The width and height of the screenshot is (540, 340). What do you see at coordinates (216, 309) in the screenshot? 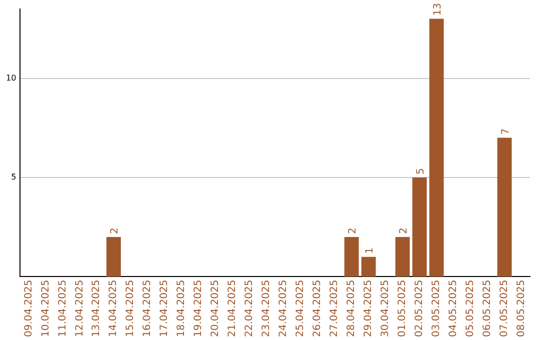
I see `x-tick-label: 20.04.2025` at bounding box center [216, 309].